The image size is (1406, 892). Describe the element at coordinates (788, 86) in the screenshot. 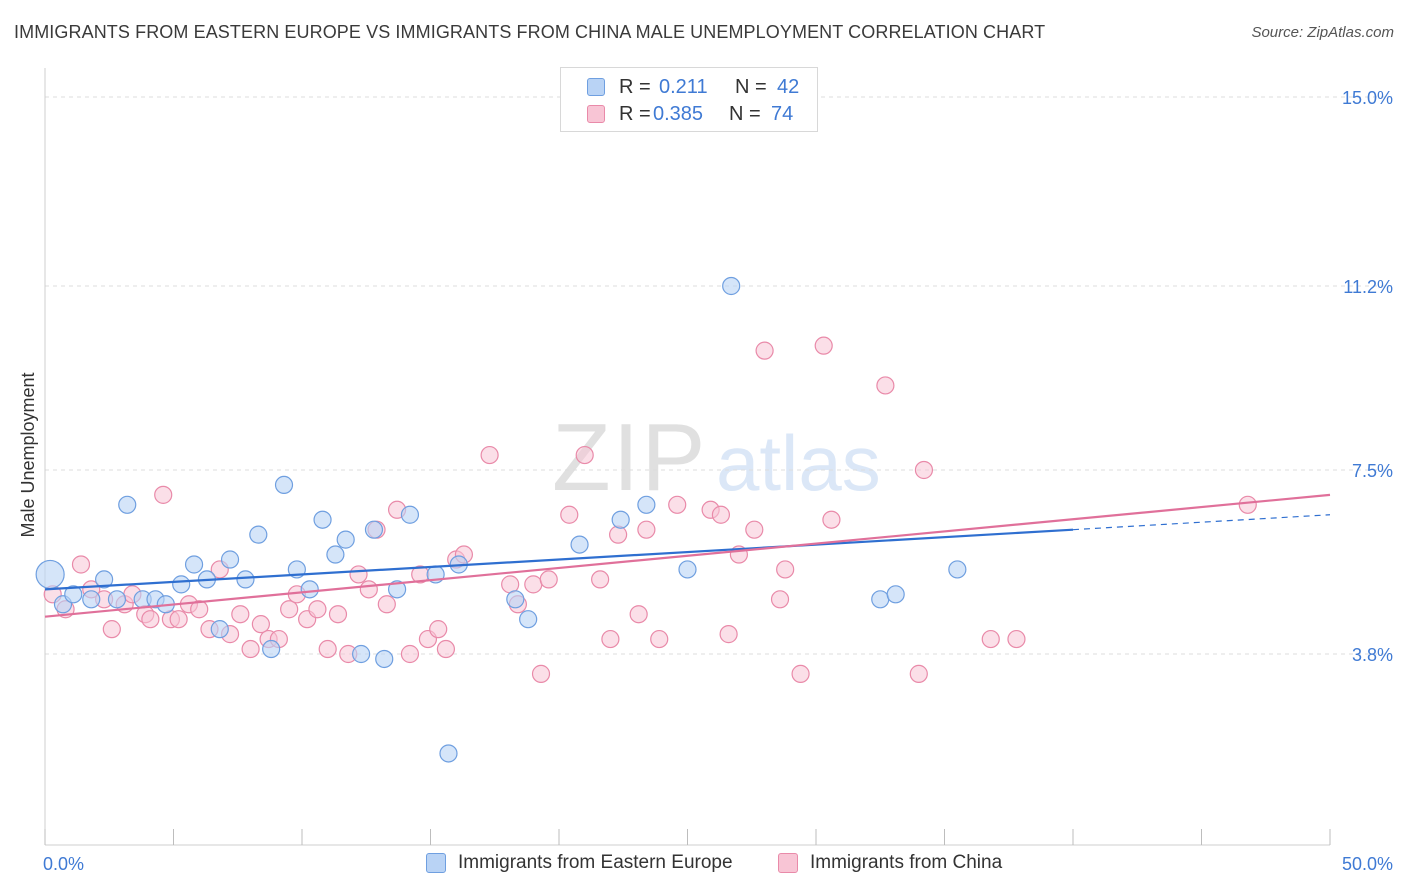

I see `n-value: 42` at that location.